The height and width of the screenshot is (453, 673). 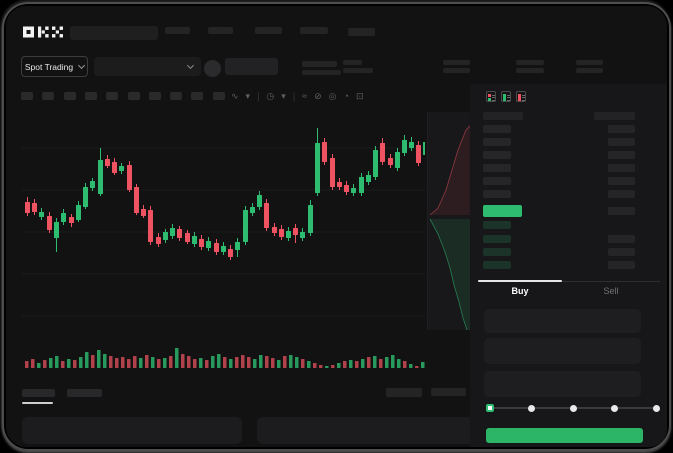 What do you see at coordinates (114, 33) in the screenshot?
I see `nav-menu-placeholder` at bounding box center [114, 33].